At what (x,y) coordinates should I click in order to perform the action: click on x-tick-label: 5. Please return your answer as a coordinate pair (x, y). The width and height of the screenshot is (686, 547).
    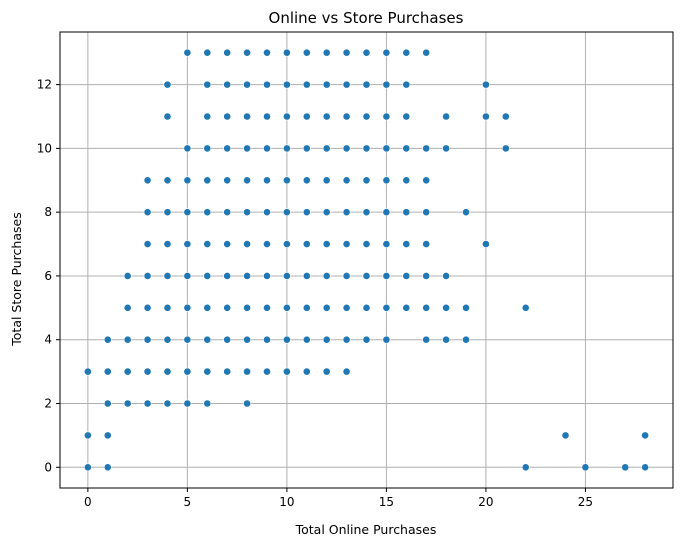
    Looking at the image, I should click on (188, 502).